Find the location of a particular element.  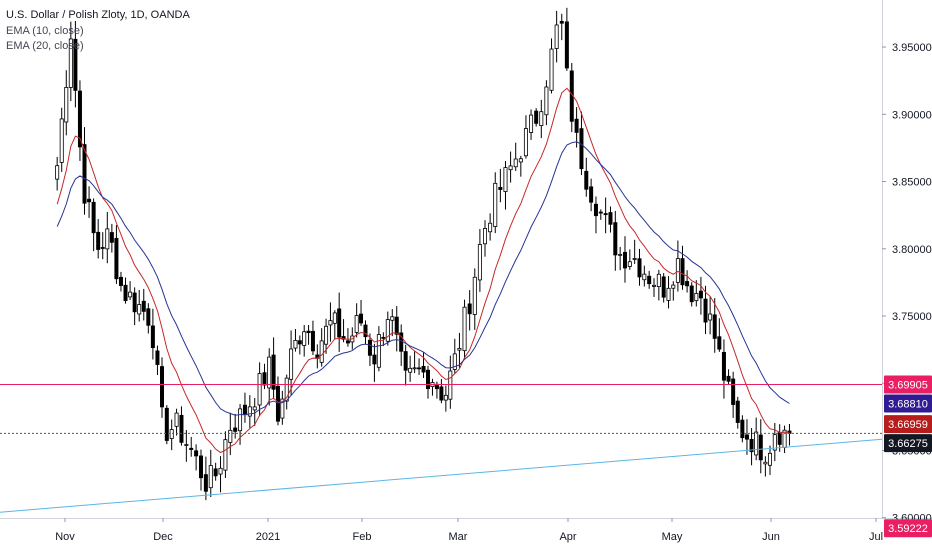

price-label-text: 3.66959 is located at coordinates (908, 425).